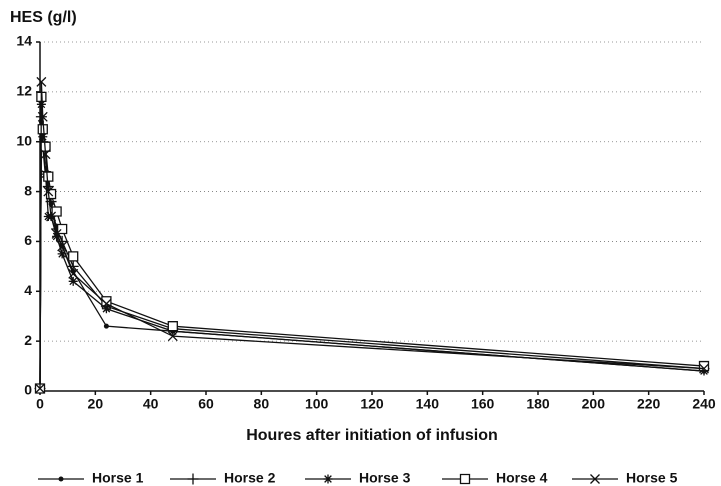 Image resolution: width=721 pixels, height=486 pixels. I want to click on x-tick-label: 160, so click(483, 404).